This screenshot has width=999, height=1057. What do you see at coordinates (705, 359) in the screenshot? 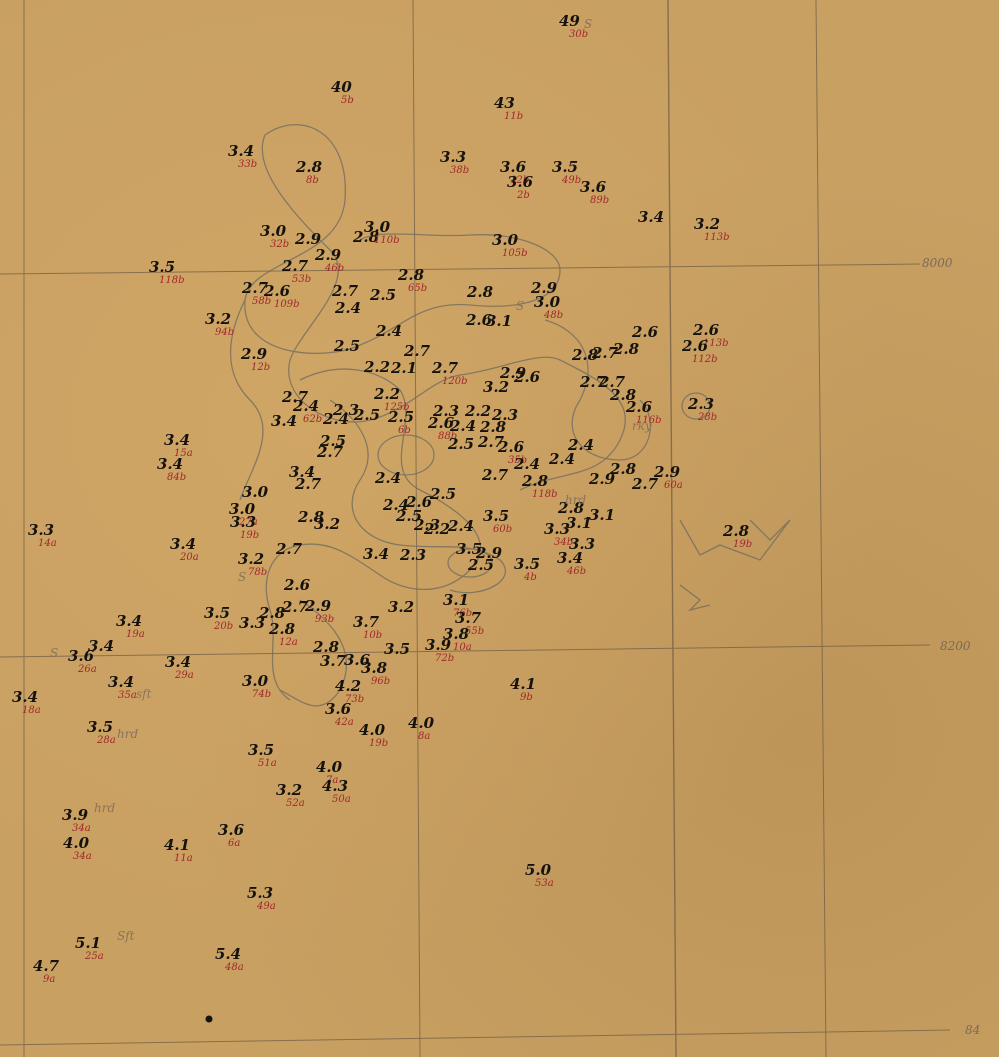
I see `sample-note: 112b` at bounding box center [705, 359].